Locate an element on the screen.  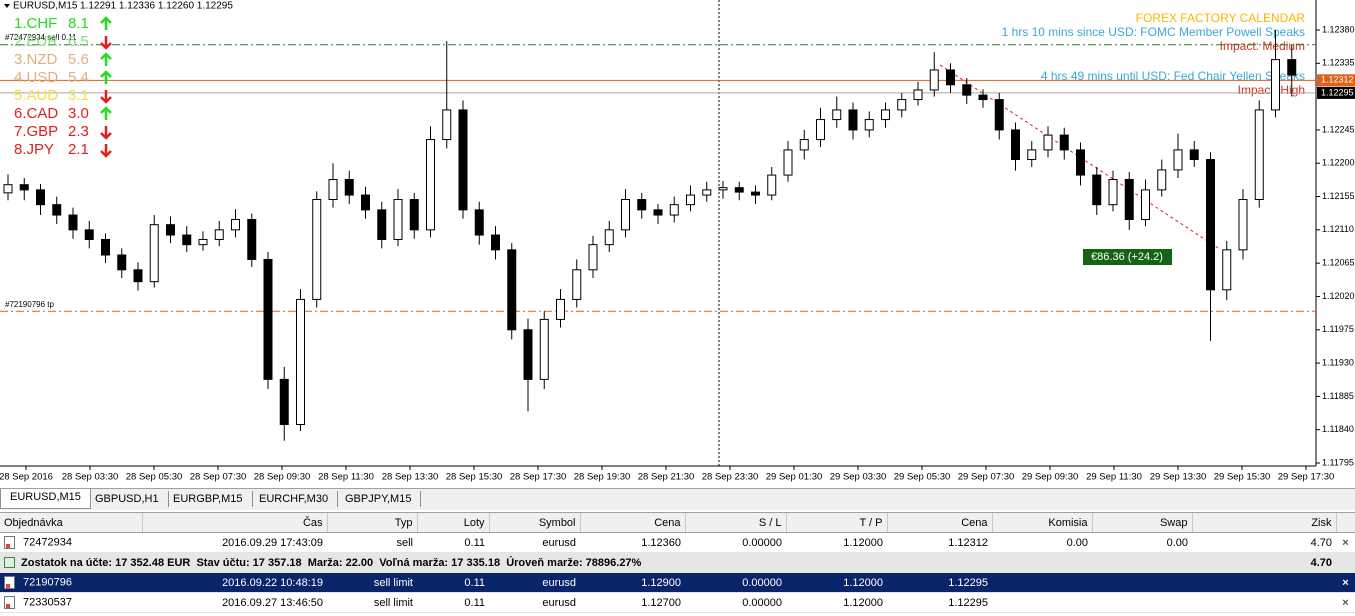
cell-text: sell limit is located at coordinates (393, 582).